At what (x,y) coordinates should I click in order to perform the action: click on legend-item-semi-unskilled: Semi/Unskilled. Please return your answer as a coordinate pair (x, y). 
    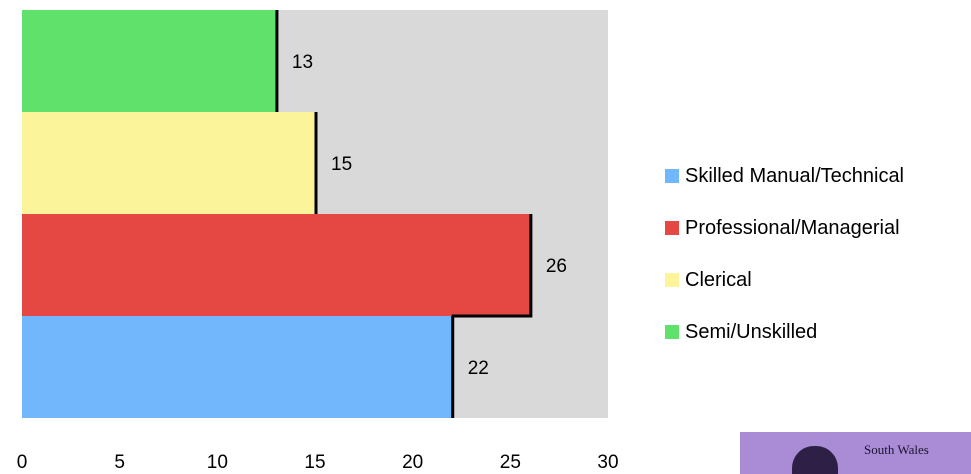
    Looking at the image, I should click on (784, 332).